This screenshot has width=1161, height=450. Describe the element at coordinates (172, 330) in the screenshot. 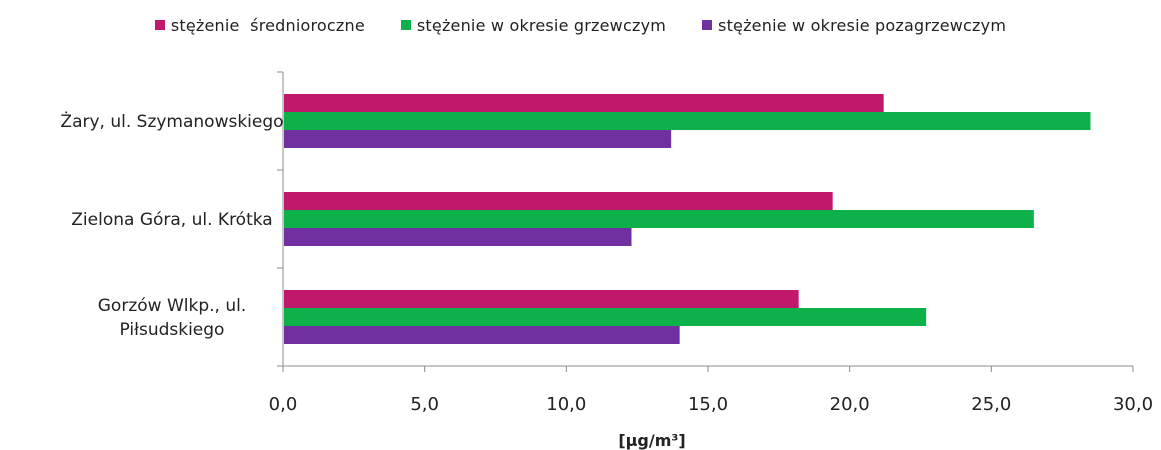

I see `category-label: Piłsudskiego` at that location.